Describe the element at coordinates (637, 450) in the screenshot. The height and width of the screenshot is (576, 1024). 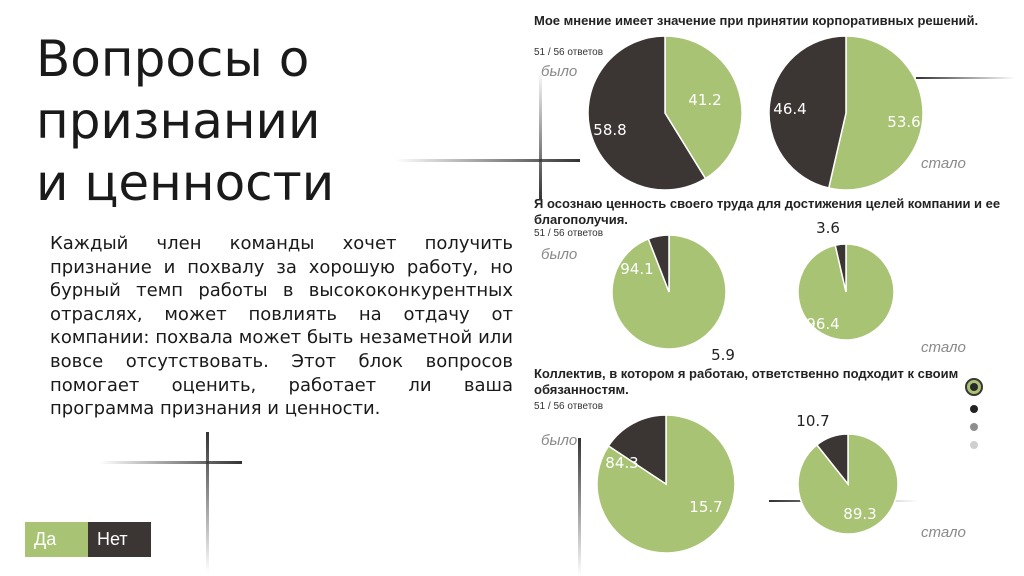
I see `pie-3-before-slice-no` at that location.